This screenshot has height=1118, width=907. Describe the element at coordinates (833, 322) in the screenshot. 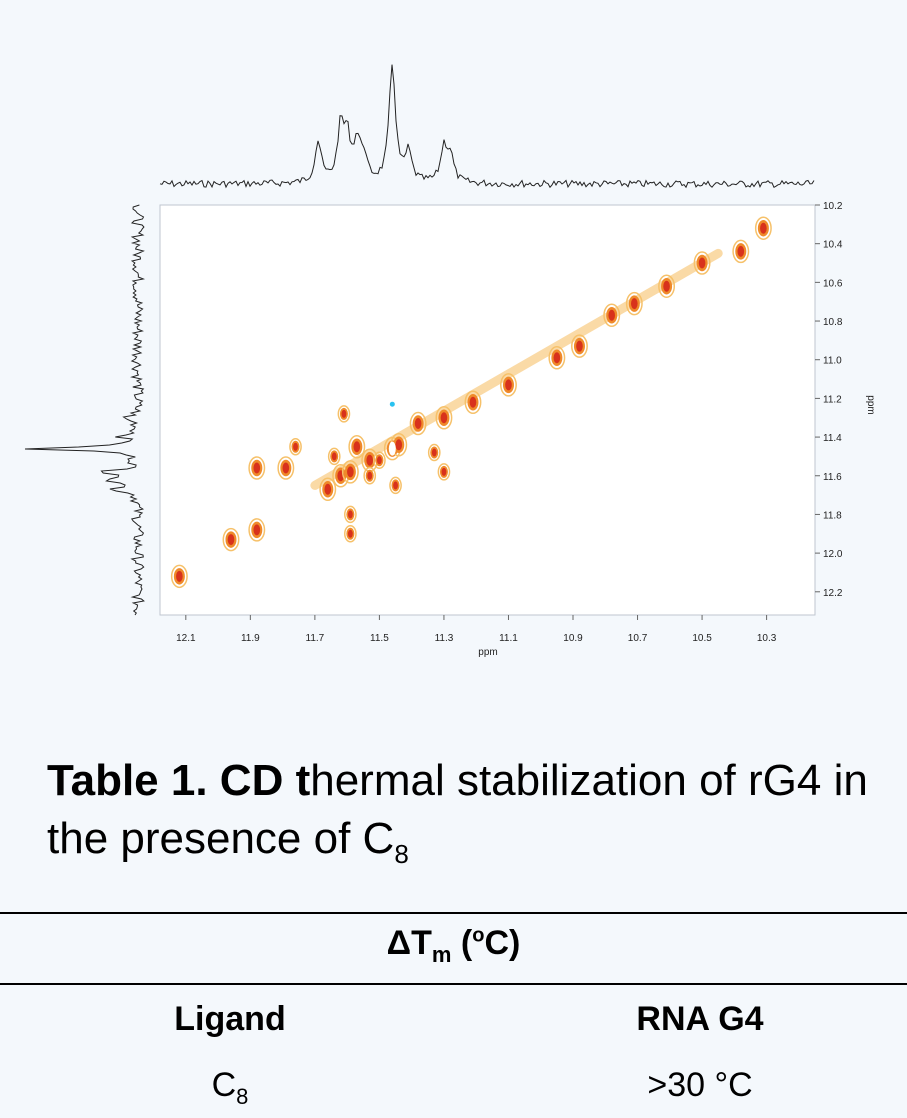

I see `y-tick-label-3: 10.8` at that location.